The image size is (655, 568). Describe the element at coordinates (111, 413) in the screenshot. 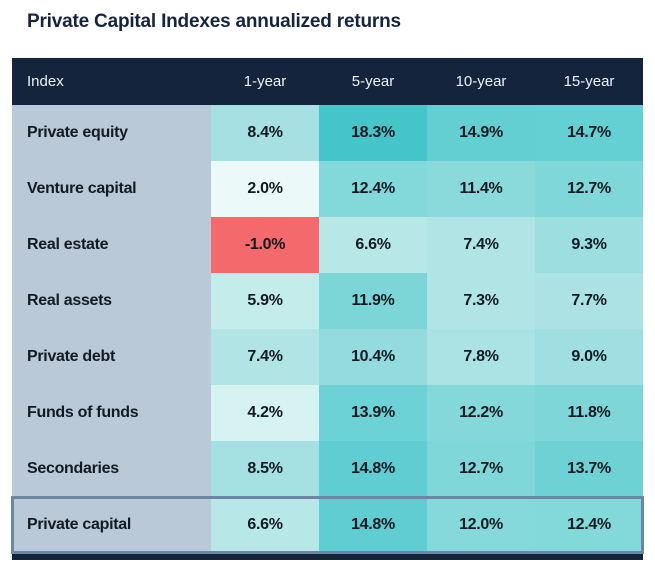

I see `row-label: Funds of funds` at that location.